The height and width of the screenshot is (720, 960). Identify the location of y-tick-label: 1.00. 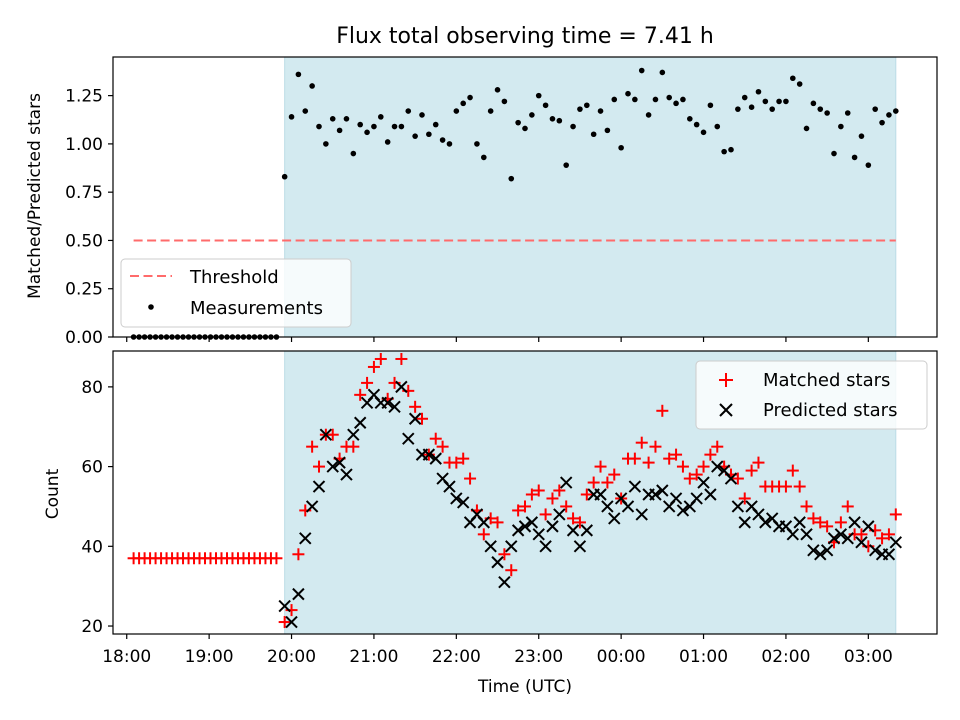
(84, 145).